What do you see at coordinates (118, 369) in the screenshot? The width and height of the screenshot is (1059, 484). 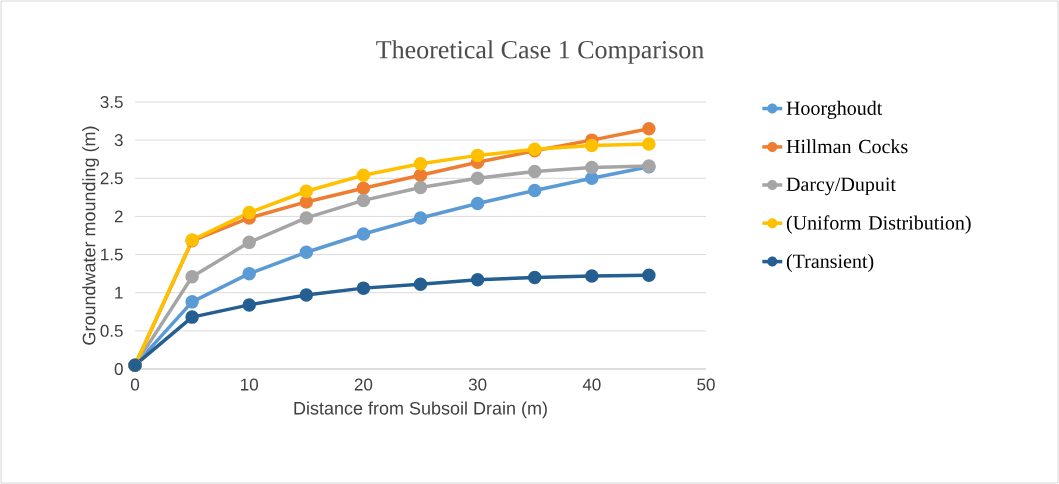 I see `y-tick-label: 0` at bounding box center [118, 369].